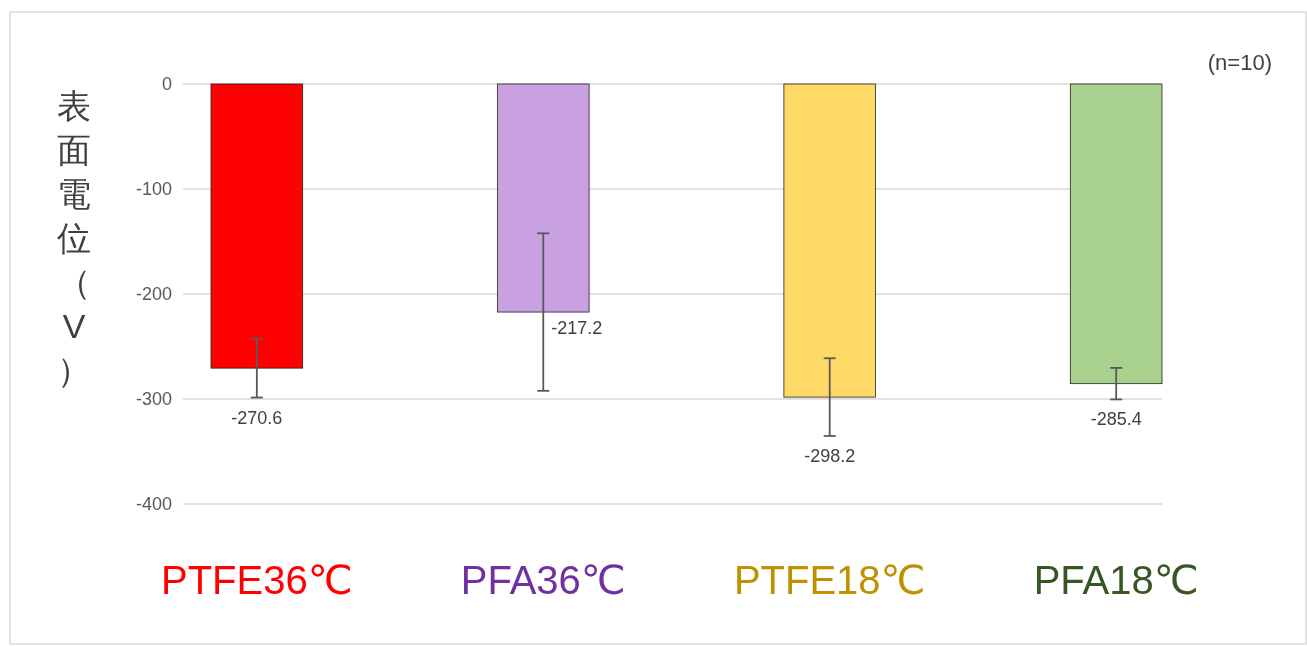  I want to click on data-label: -217.2, so click(577, 328).